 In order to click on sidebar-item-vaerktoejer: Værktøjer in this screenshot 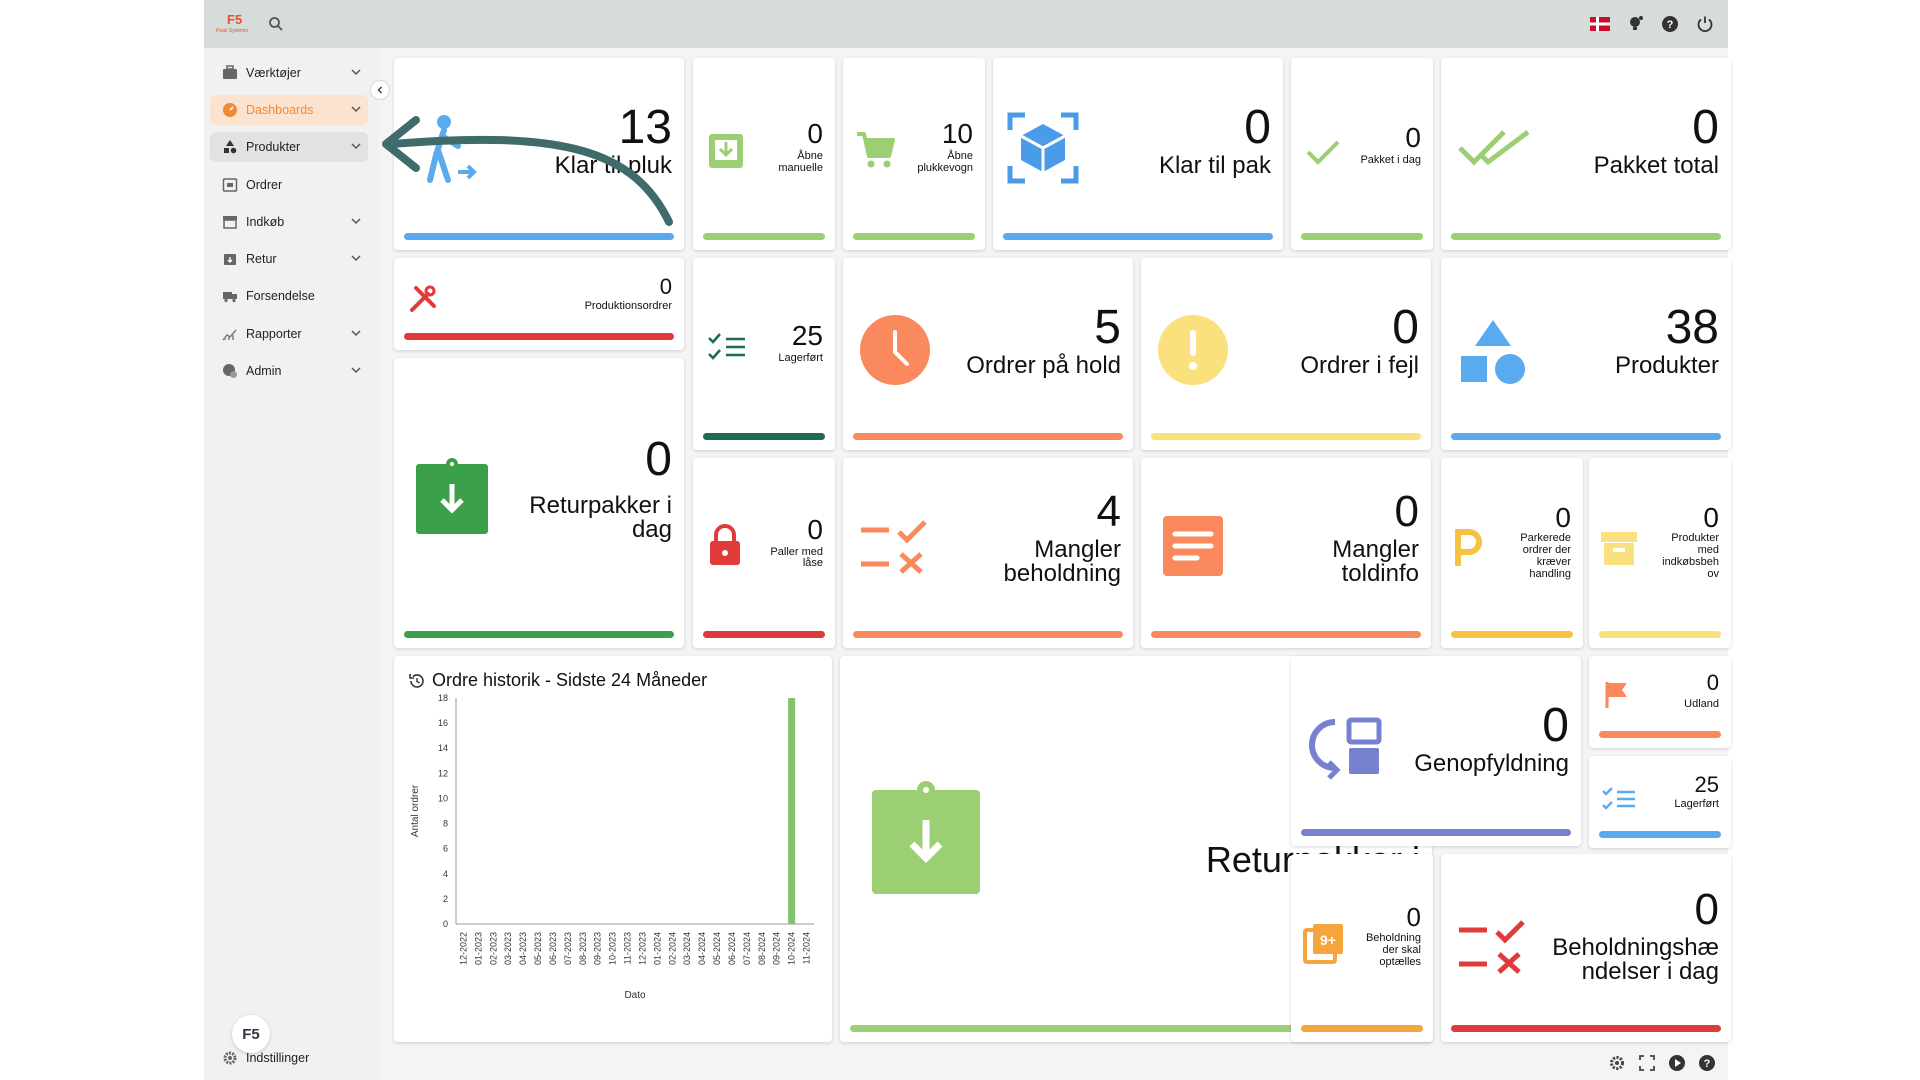, I will do `click(289, 73)`.